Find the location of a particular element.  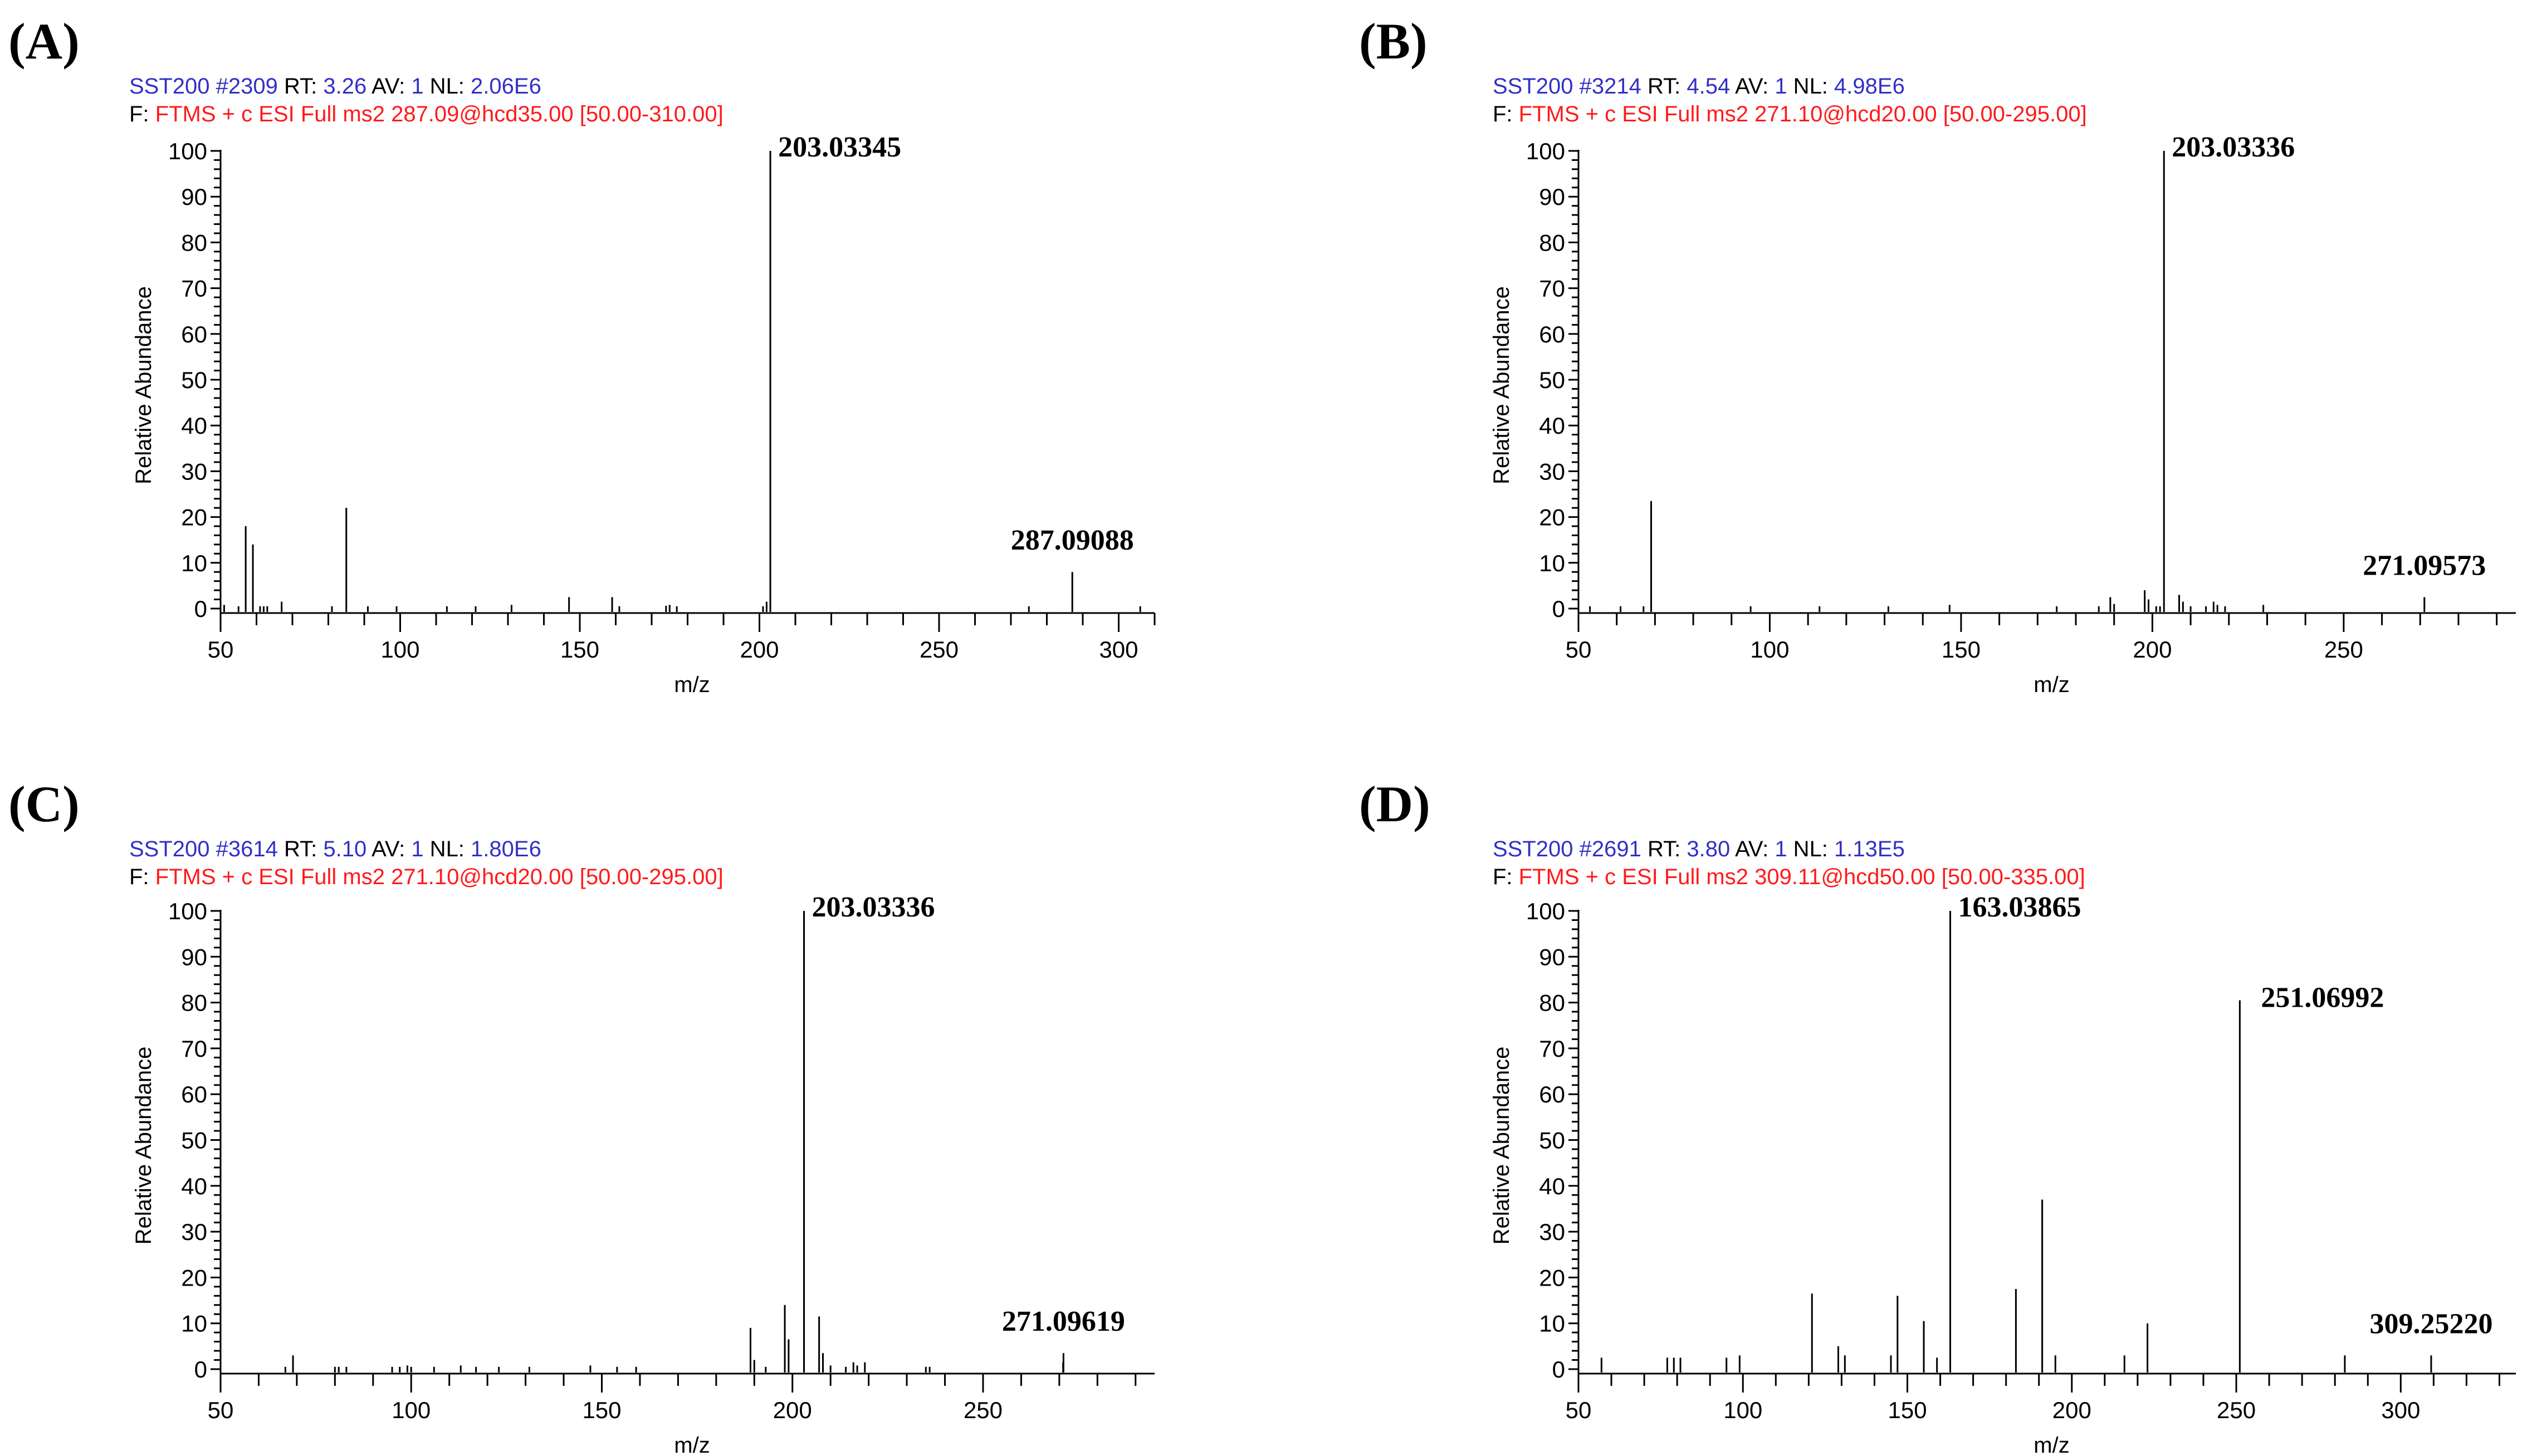

header-nl: 4.98E6 is located at coordinates (1869, 86).